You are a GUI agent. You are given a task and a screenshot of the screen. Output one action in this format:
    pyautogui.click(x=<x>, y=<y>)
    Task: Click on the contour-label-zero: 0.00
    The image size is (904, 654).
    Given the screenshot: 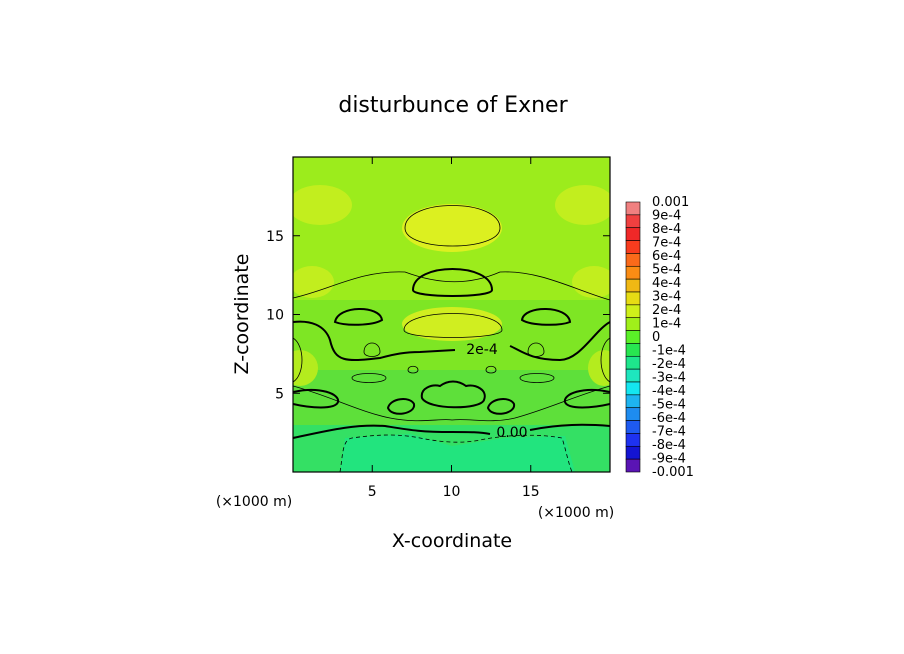 What is the action you would take?
    pyautogui.click(x=511, y=433)
    